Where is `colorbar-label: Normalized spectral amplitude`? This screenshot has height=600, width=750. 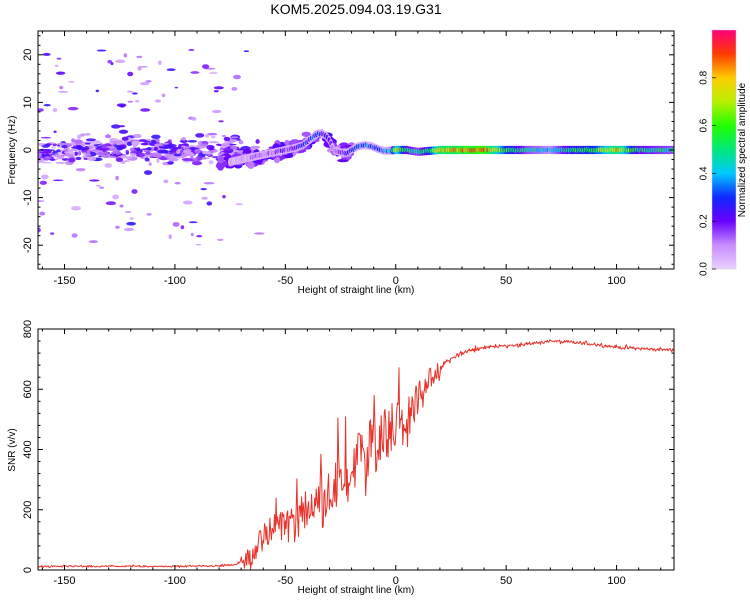
colorbar-label: Normalized spectral amplitude is located at coordinates (742, 149).